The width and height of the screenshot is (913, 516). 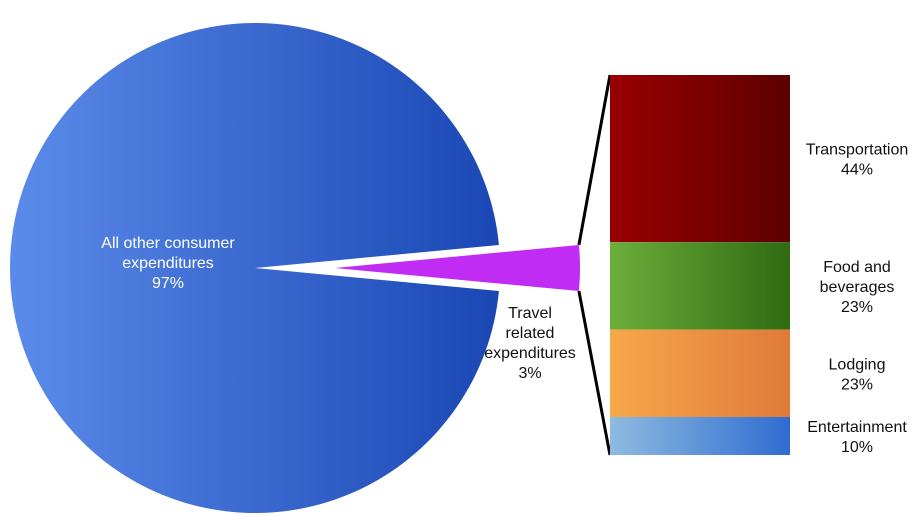 I want to click on bar-segment-food-and-beverages, so click(x=700, y=286).